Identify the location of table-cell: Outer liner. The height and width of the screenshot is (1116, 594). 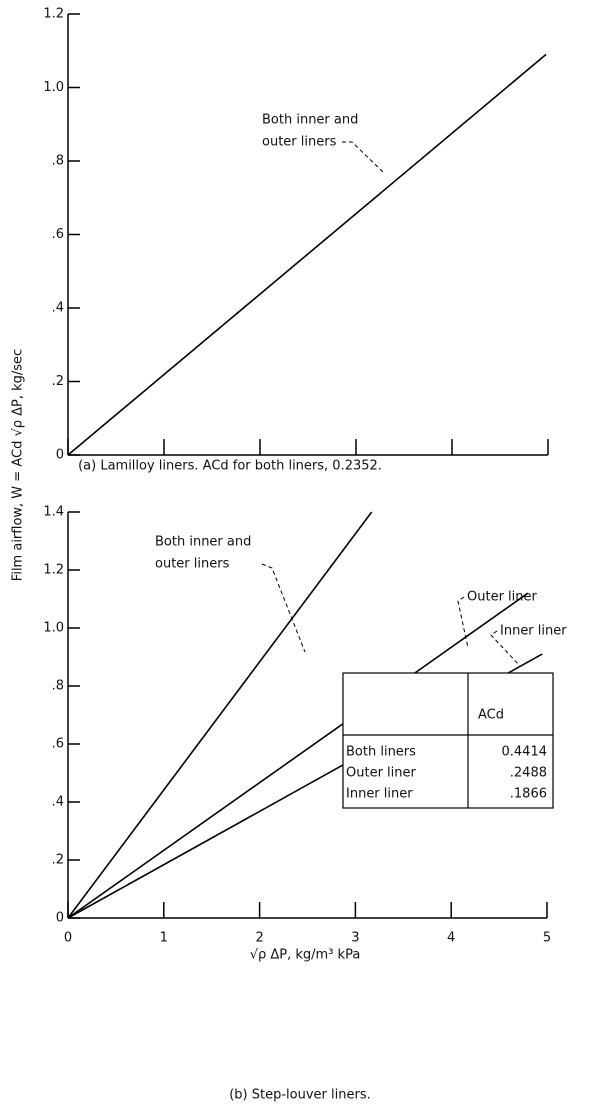
(381, 773).